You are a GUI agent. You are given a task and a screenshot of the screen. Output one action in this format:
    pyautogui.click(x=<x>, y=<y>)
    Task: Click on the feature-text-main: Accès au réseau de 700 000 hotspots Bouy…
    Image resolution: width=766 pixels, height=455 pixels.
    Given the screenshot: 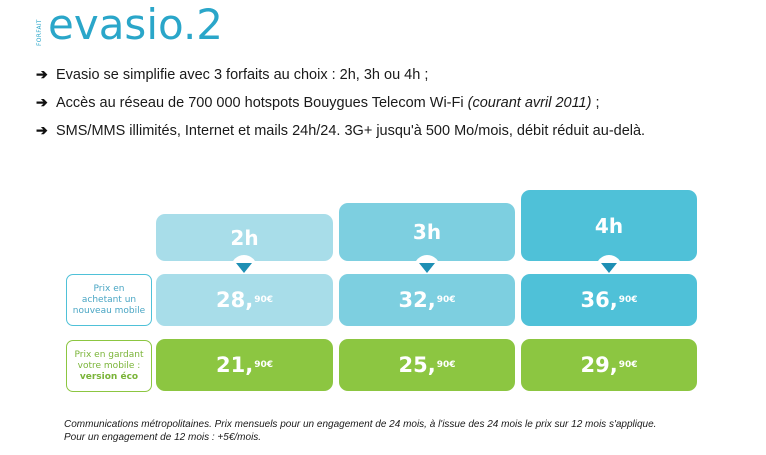 What is the action you would take?
    pyautogui.click(x=262, y=102)
    